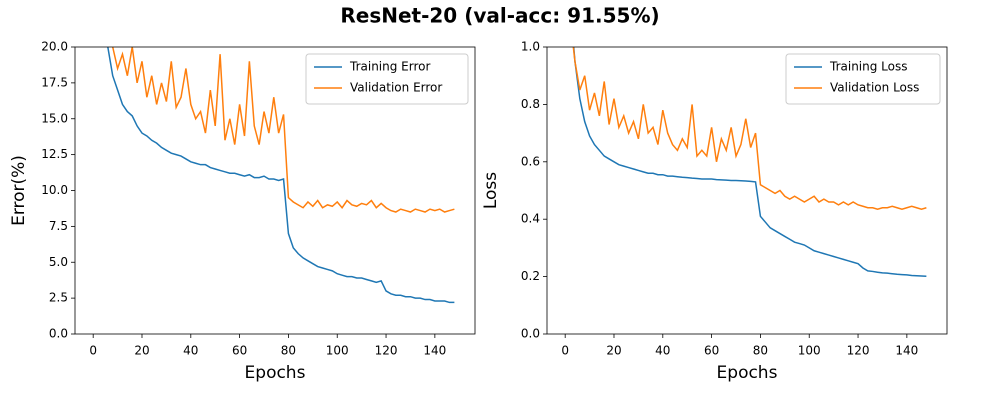  What do you see at coordinates (389, 67) in the screenshot?
I see `legend-label: Training Error` at bounding box center [389, 67].